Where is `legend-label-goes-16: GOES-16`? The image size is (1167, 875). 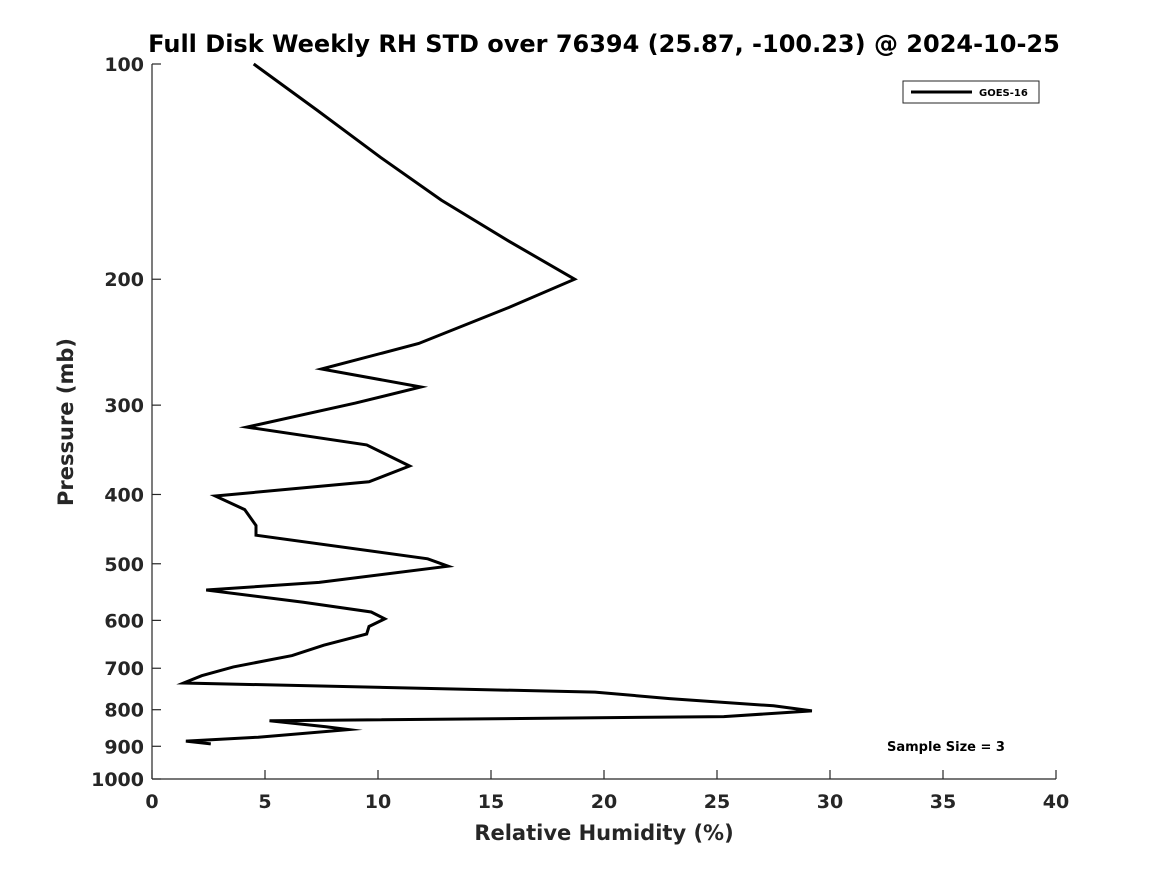
legend-label-goes-16: GOES-16 is located at coordinates (1003, 93).